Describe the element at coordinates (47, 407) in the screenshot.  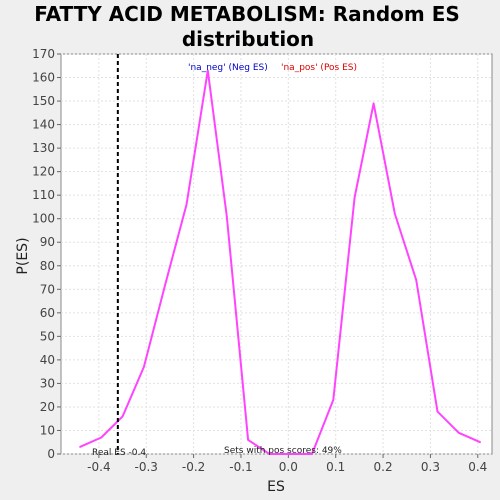
I see `y-tick-label: 20` at that location.